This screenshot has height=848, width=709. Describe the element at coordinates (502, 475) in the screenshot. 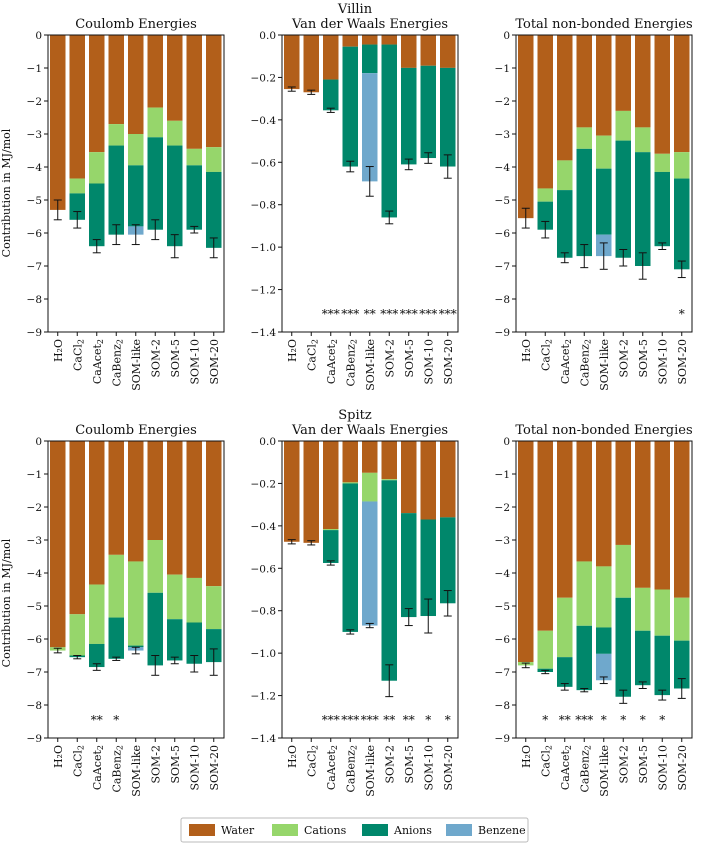

I see `y-tick-label: −1` at that location.